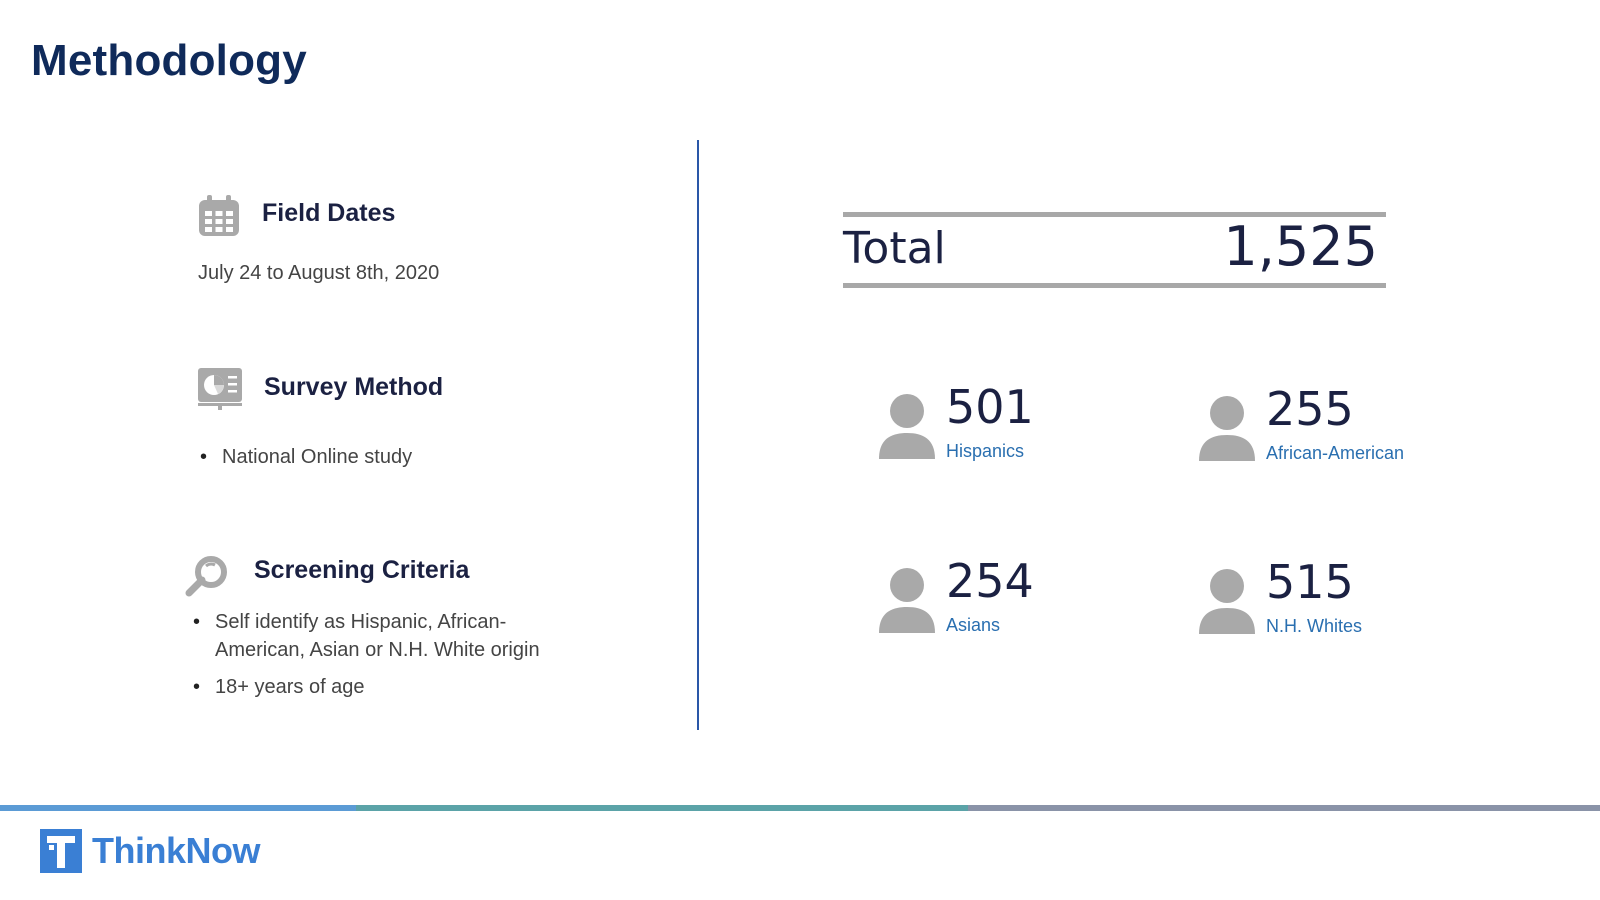 The width and height of the screenshot is (1600, 900). I want to click on stat-asians: 254 Asians, so click(1028, 598).